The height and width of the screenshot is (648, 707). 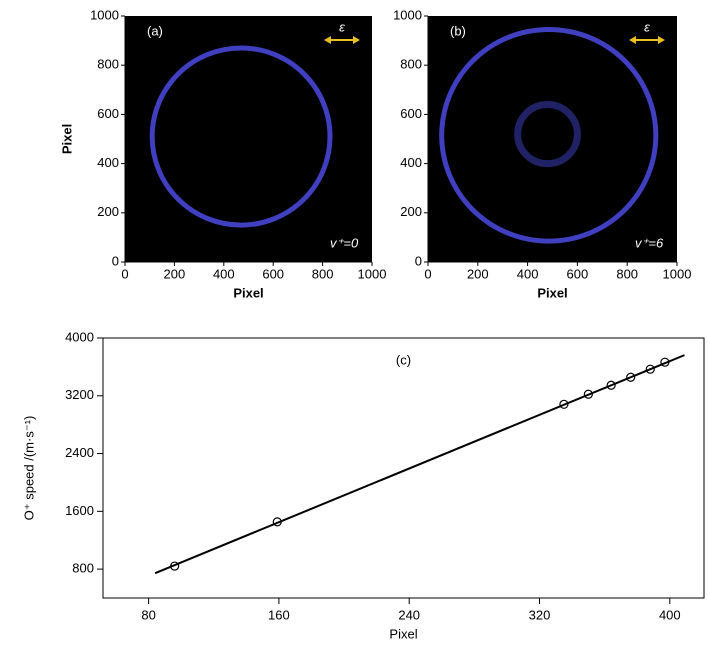 I want to click on y-tick-label: 1600, so click(x=79, y=510).